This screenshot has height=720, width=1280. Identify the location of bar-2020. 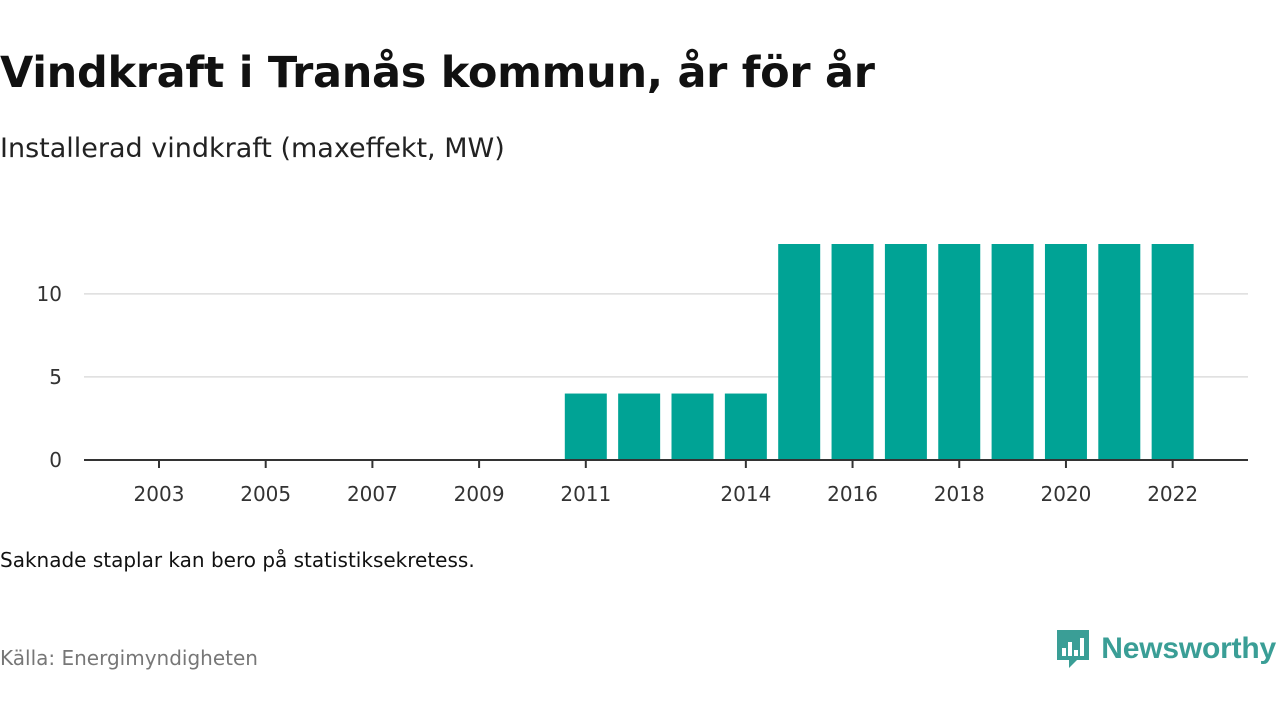
(1065, 352).